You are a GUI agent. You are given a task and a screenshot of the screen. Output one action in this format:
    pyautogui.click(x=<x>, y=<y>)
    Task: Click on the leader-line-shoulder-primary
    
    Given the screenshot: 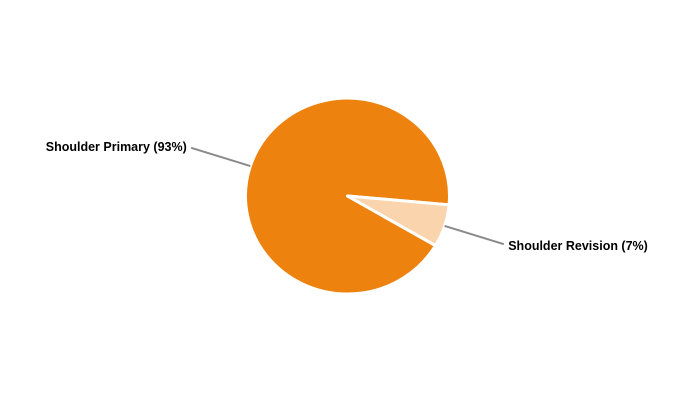 What is the action you would take?
    pyautogui.click(x=220, y=156)
    